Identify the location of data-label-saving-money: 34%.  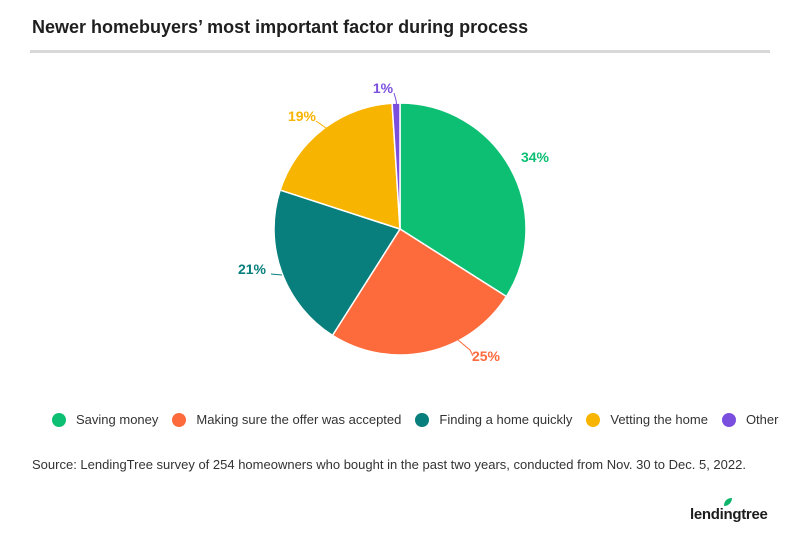
(535, 157).